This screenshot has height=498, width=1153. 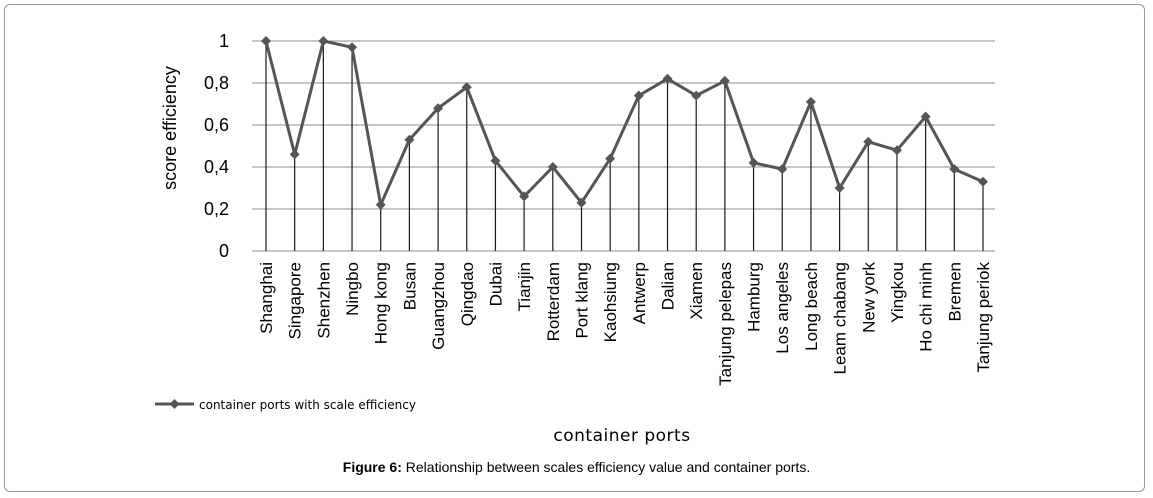 What do you see at coordinates (639, 293) in the screenshot?
I see `category-label: Antwerp` at bounding box center [639, 293].